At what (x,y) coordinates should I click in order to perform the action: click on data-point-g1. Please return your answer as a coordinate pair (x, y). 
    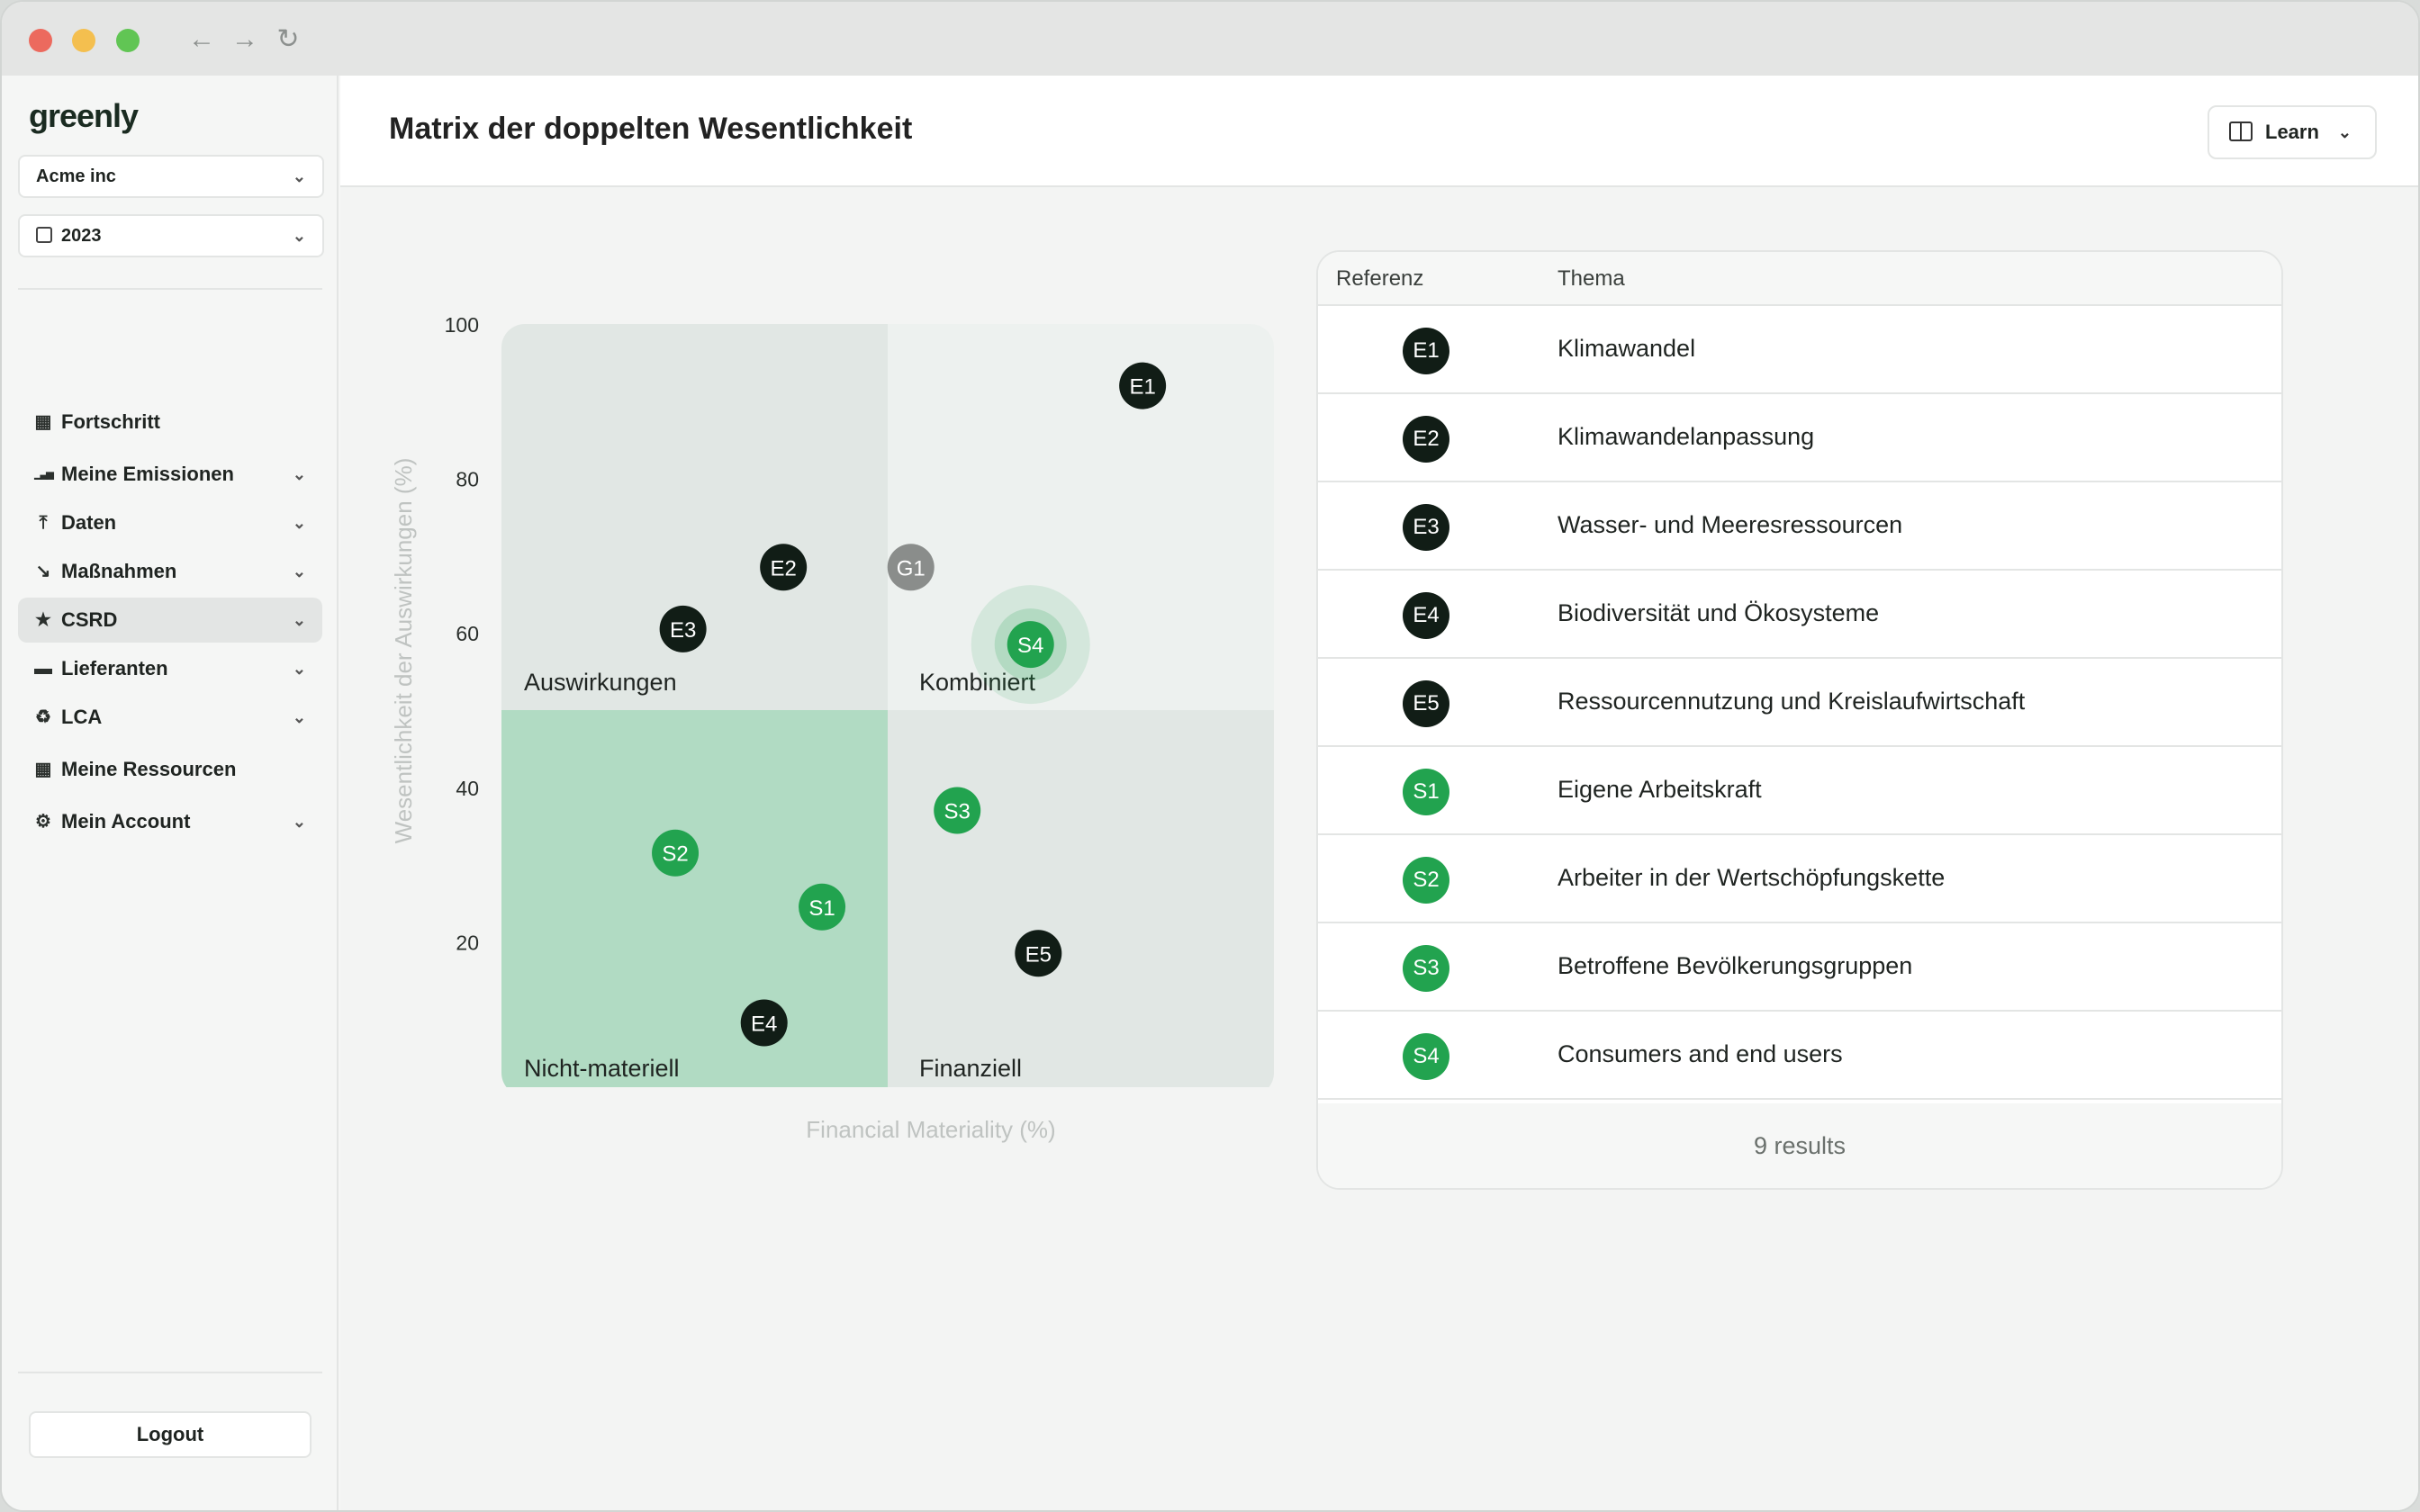
    Looking at the image, I should click on (911, 567).